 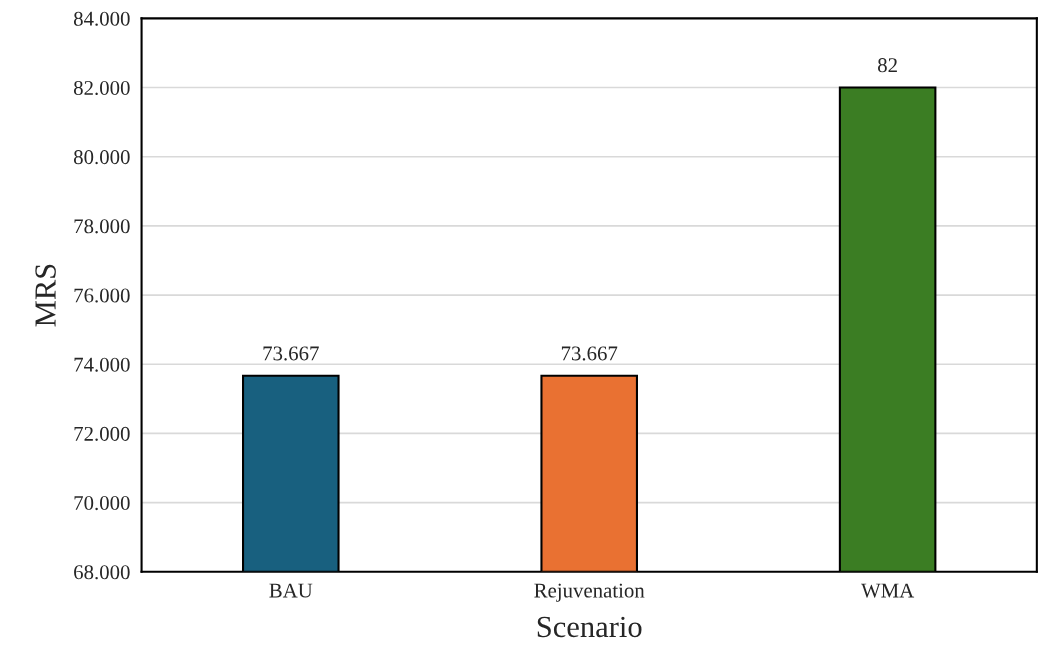 I want to click on y-tick-label: 76.000, so click(x=102, y=295).